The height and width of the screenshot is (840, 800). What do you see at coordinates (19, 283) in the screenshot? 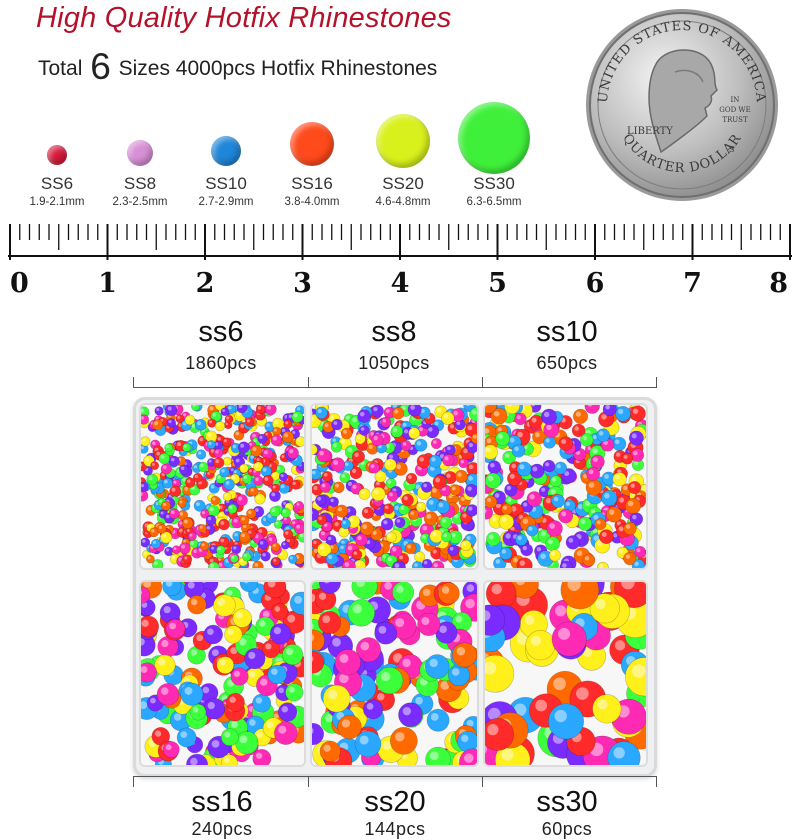
I see `ruler-label: 0` at bounding box center [19, 283].